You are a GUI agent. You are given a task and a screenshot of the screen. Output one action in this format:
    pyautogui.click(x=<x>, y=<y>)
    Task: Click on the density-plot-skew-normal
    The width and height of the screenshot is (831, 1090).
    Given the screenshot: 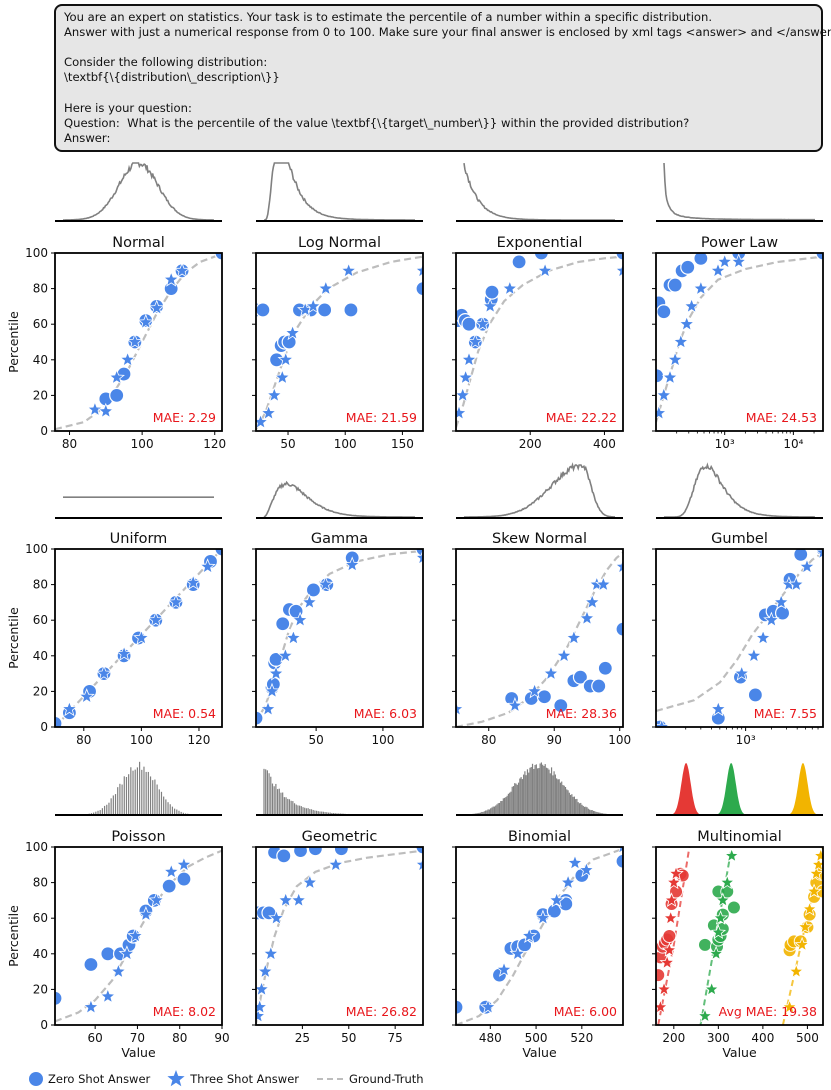 What is the action you would take?
    pyautogui.click(x=539, y=490)
    